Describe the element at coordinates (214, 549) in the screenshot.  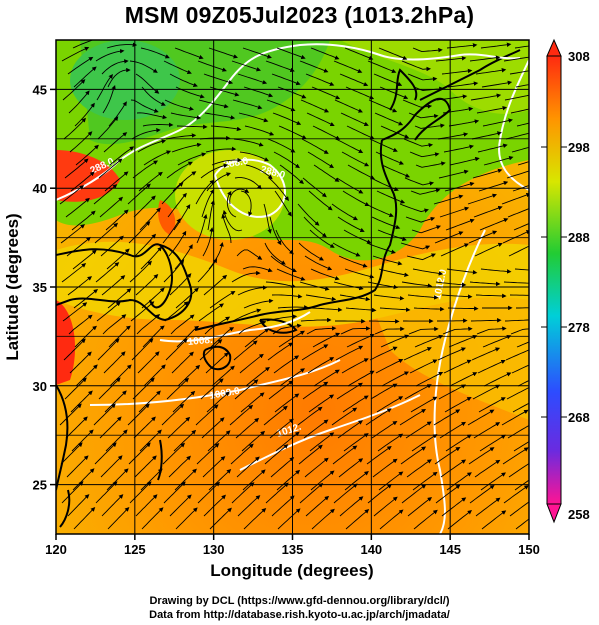
I see `x-tick-label: 130` at that location.